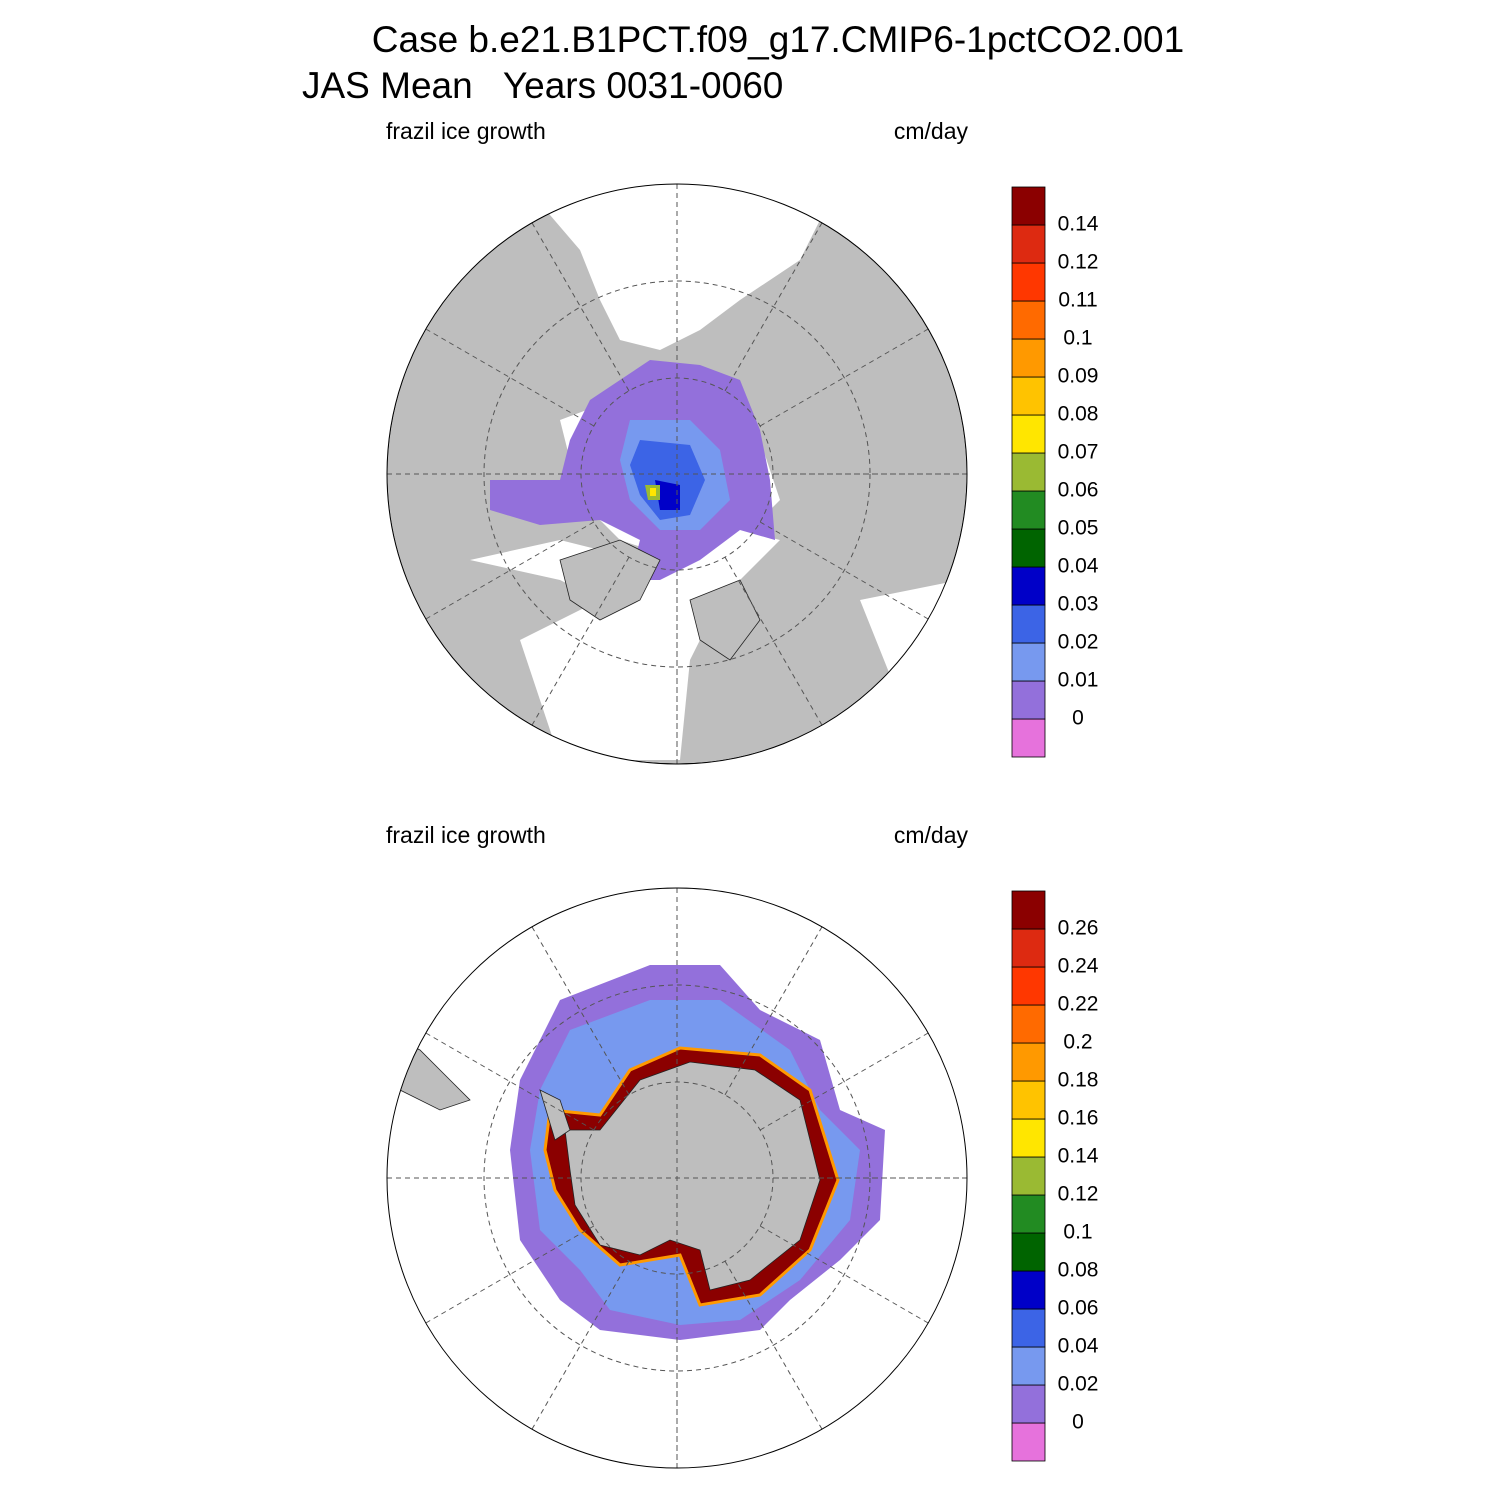  Describe the element at coordinates (1078, 1004) in the screenshot. I see `colorbar-label: 0.22` at that location.